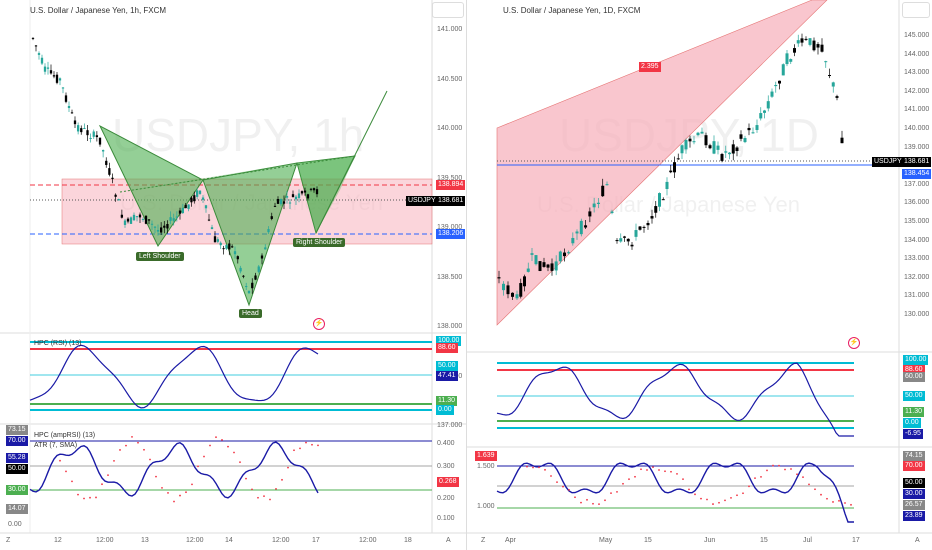 Image resolution: width=932 pixels, height=550 pixels. I want to click on left-ind2-left-tick: 73.15, so click(17, 430).